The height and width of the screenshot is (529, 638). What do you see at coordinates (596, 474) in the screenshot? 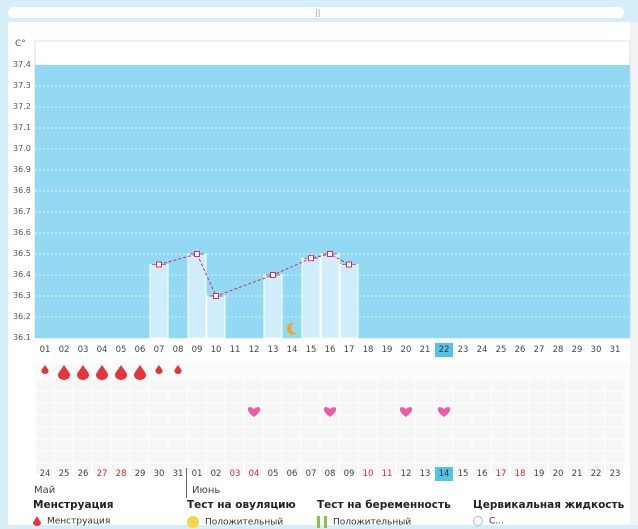
I see `date-label: 22` at bounding box center [596, 474].